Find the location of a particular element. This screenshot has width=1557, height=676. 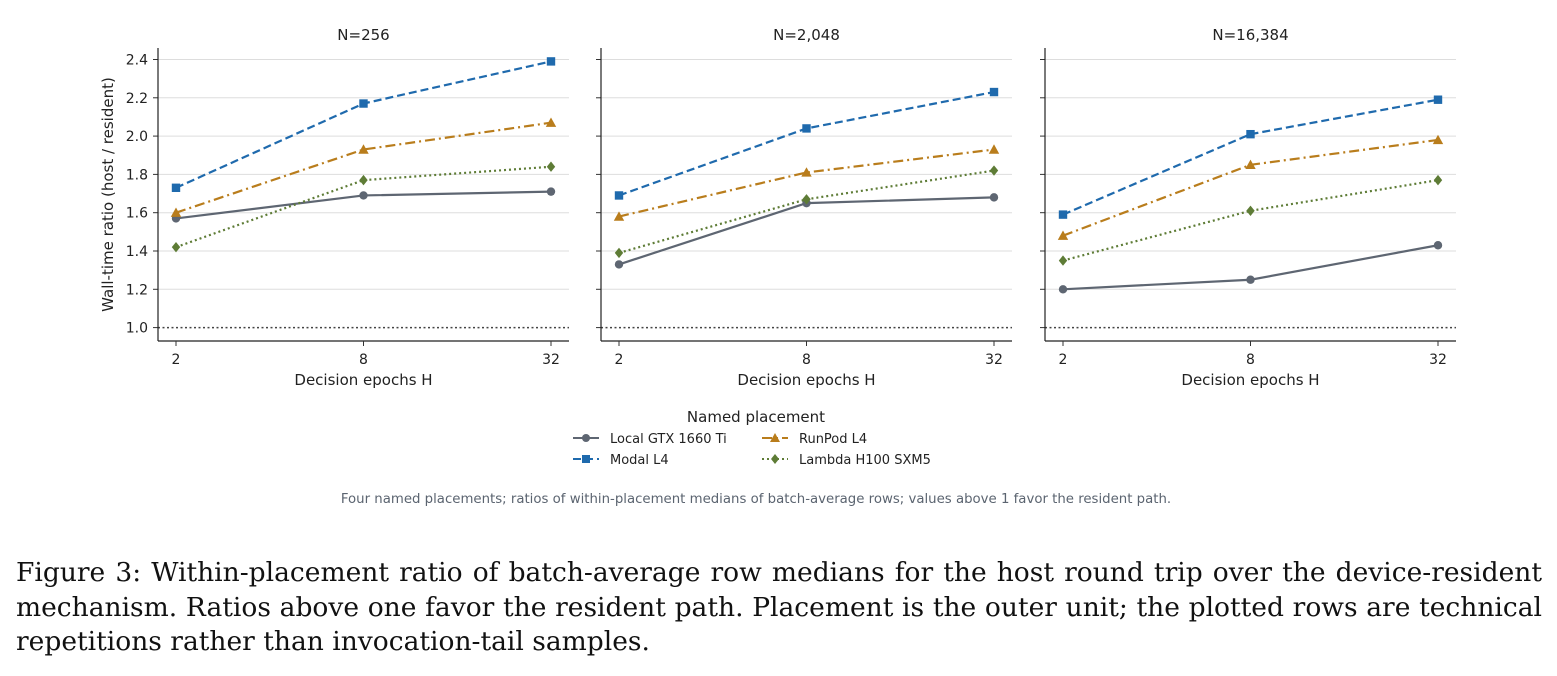

y-tick-label: 2.2 is located at coordinates (137, 99).